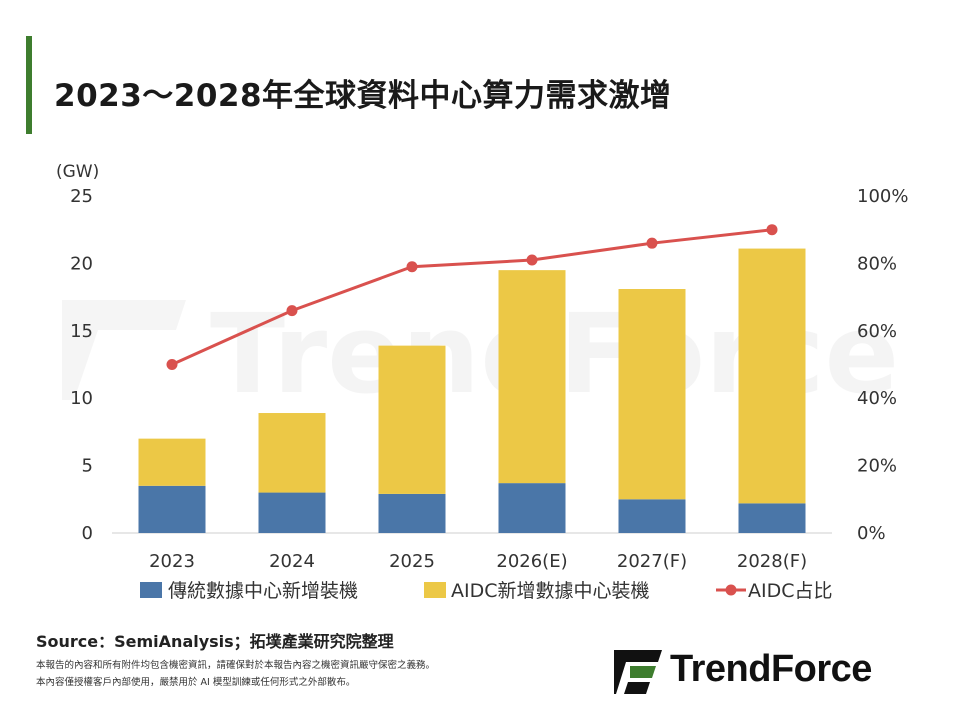 The width and height of the screenshot is (960, 720). I want to click on x-tick-label: 2026(E), so click(531, 561).